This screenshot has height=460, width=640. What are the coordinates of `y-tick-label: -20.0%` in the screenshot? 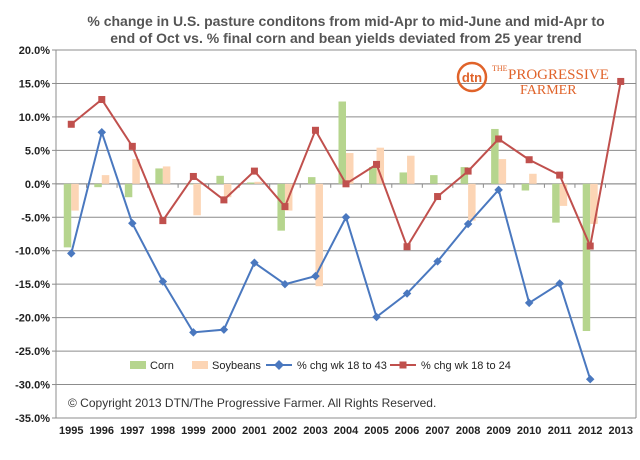 It's located at (32, 319).